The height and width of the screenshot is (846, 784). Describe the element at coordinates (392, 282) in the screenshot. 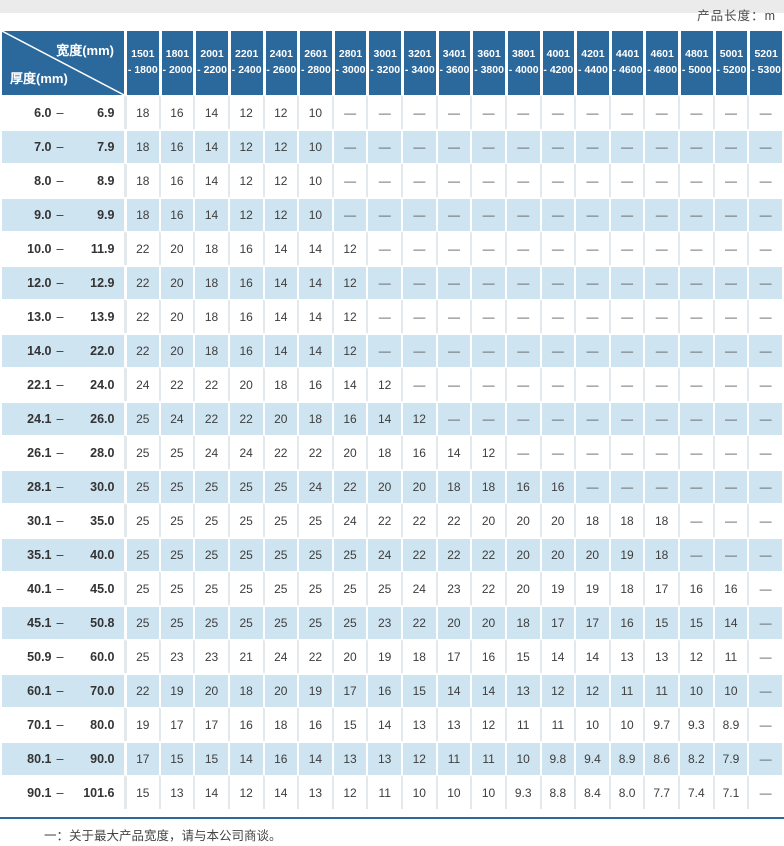

I see `table-row: 12.0–12.9 22 20 18 16 14 14 12— — — — — — — — — — — —` at that location.